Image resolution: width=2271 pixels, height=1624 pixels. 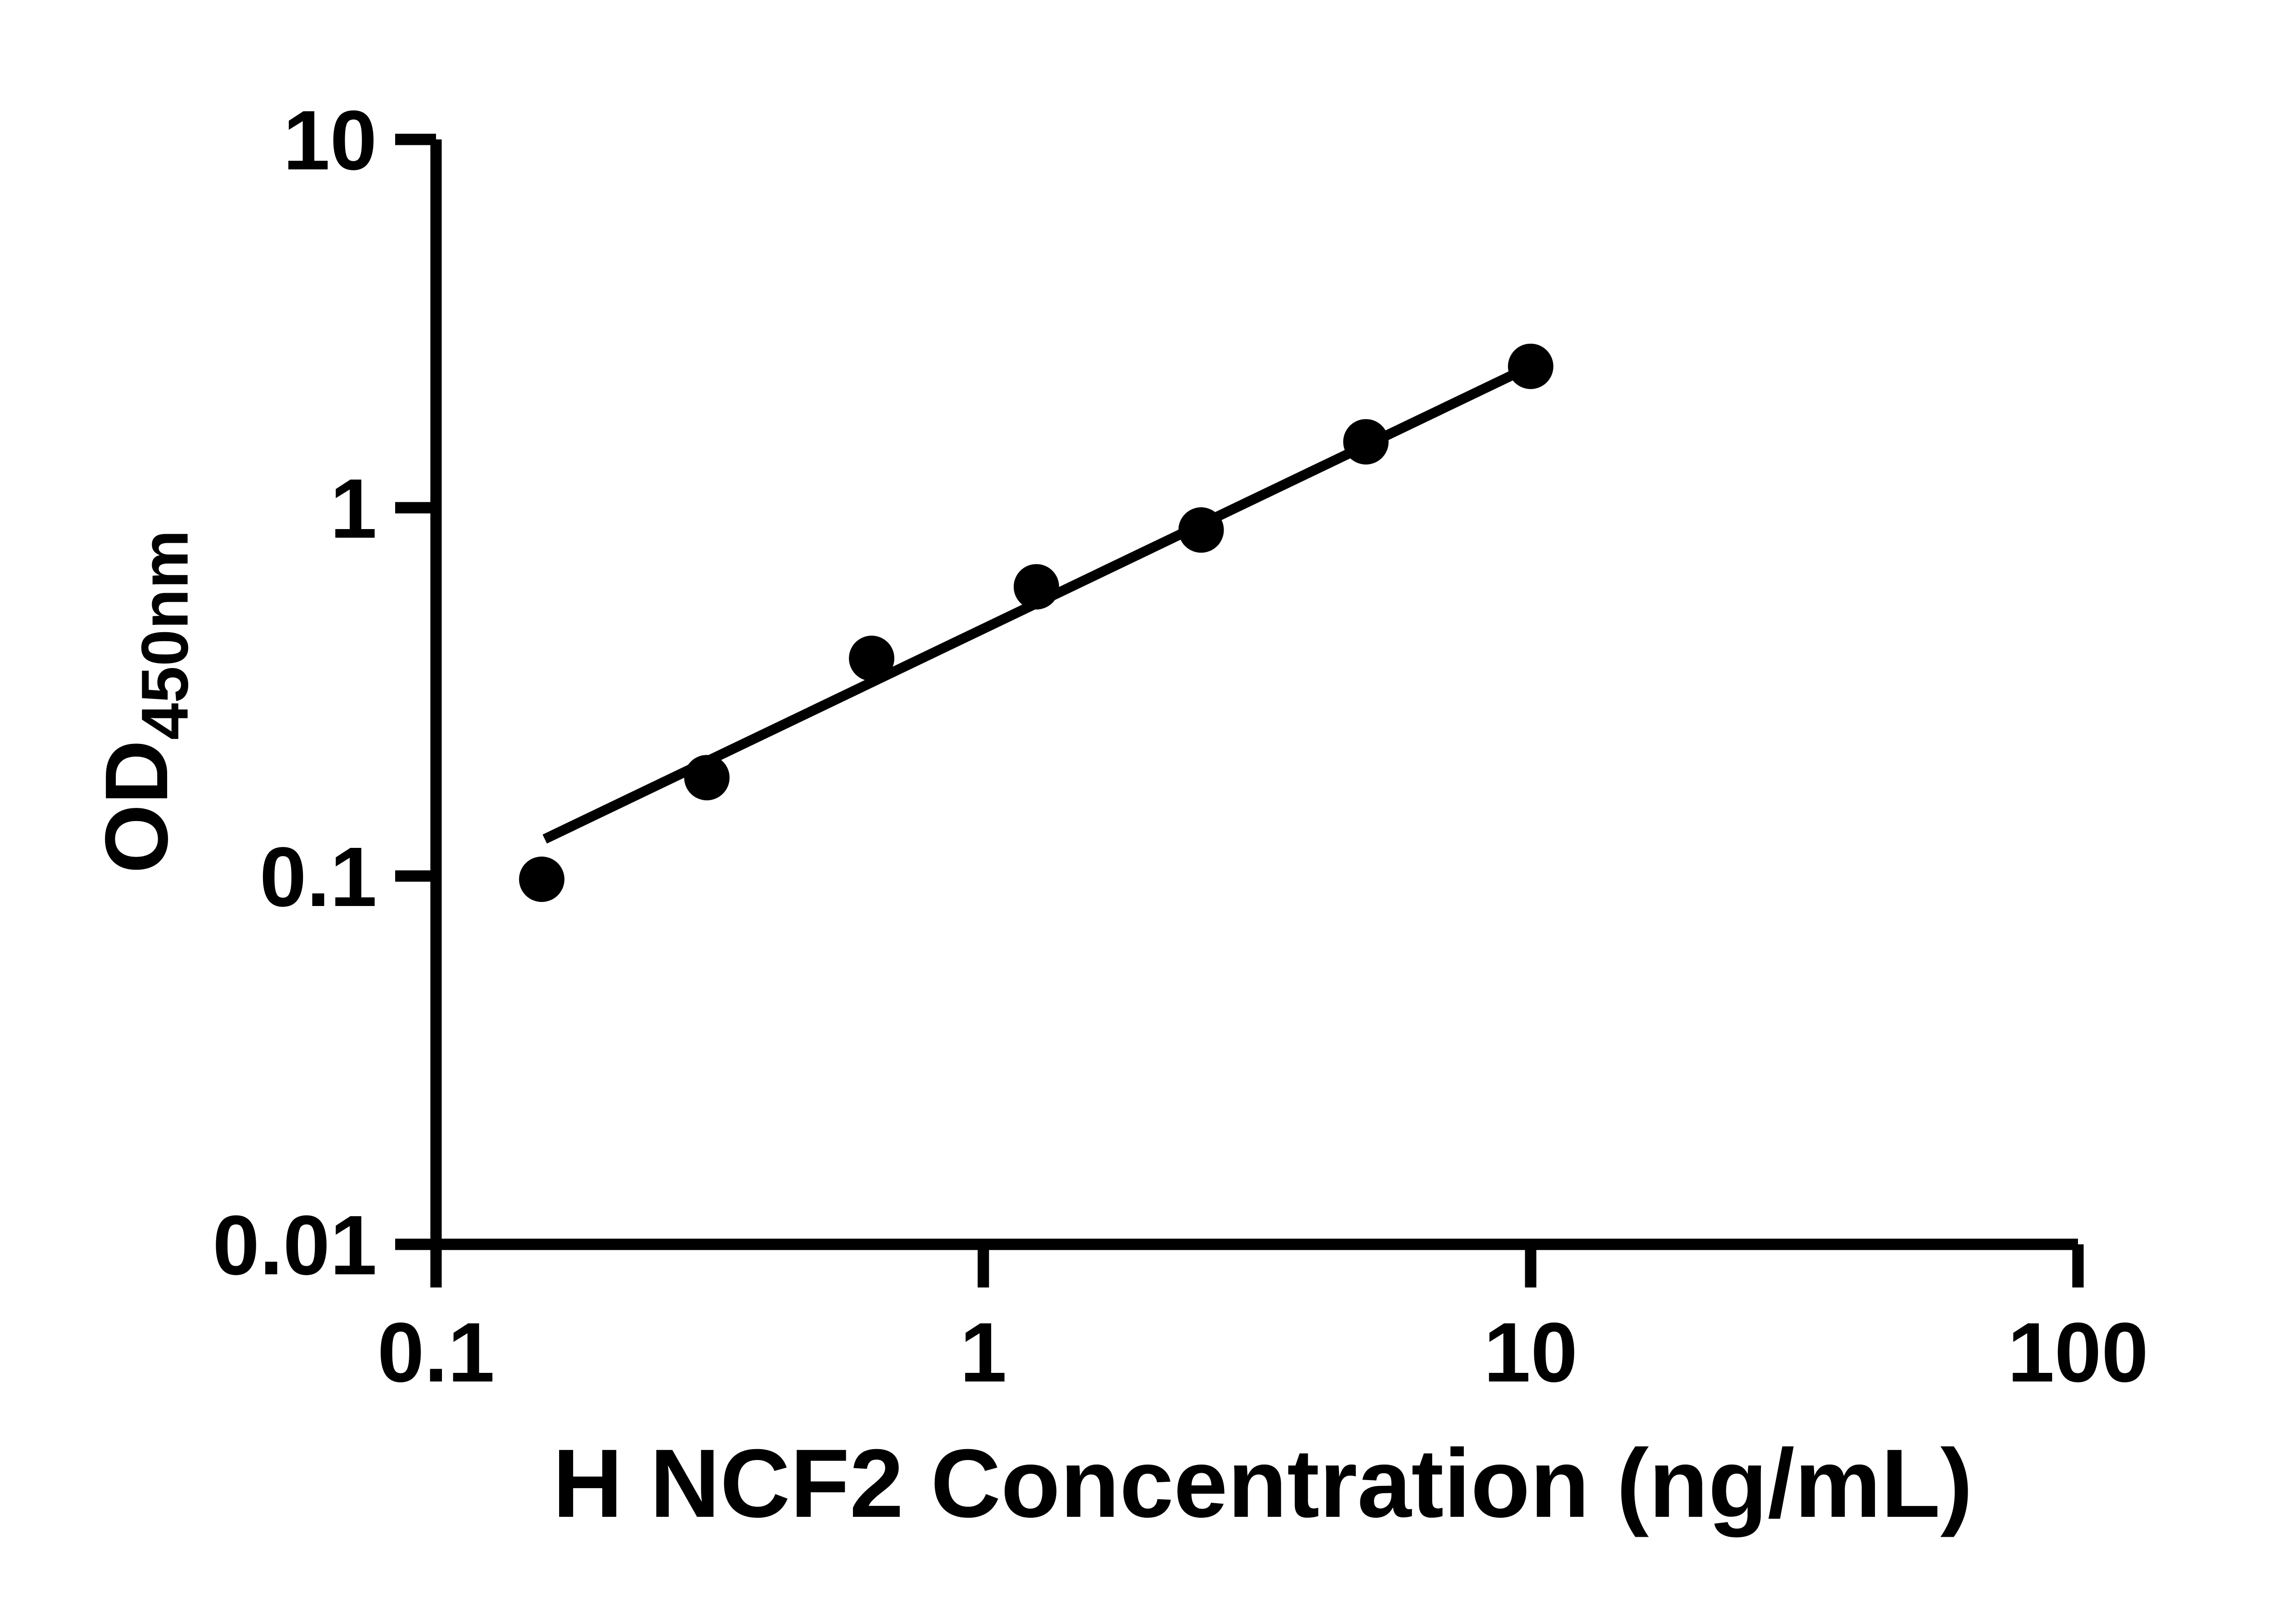 I want to click on y-axis-title: OD450nm, so click(x=144, y=702).